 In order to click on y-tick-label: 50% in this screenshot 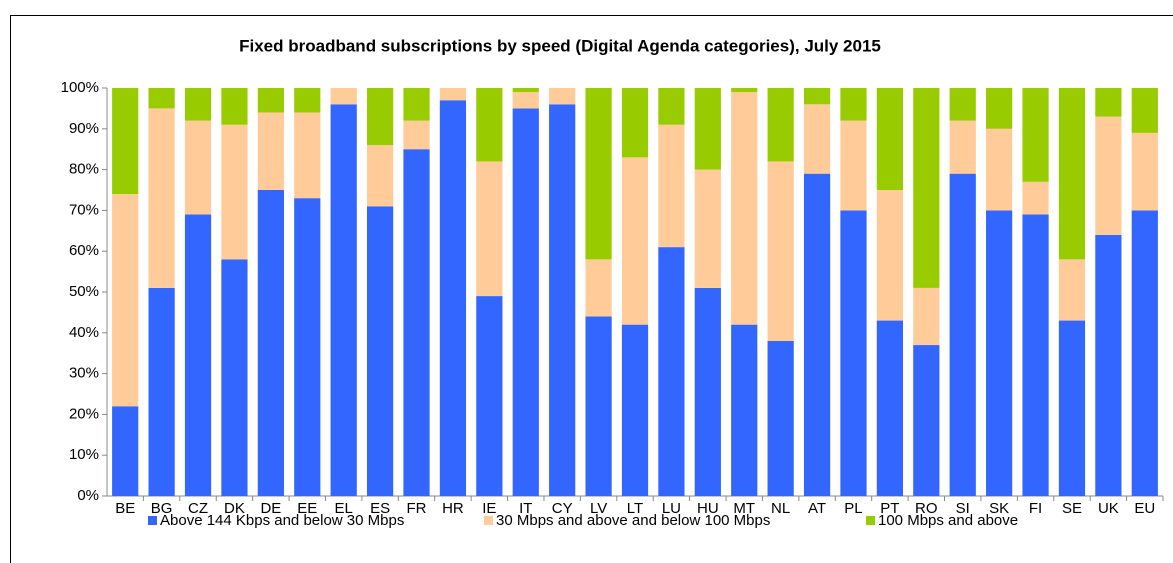, I will do `click(84, 291)`.